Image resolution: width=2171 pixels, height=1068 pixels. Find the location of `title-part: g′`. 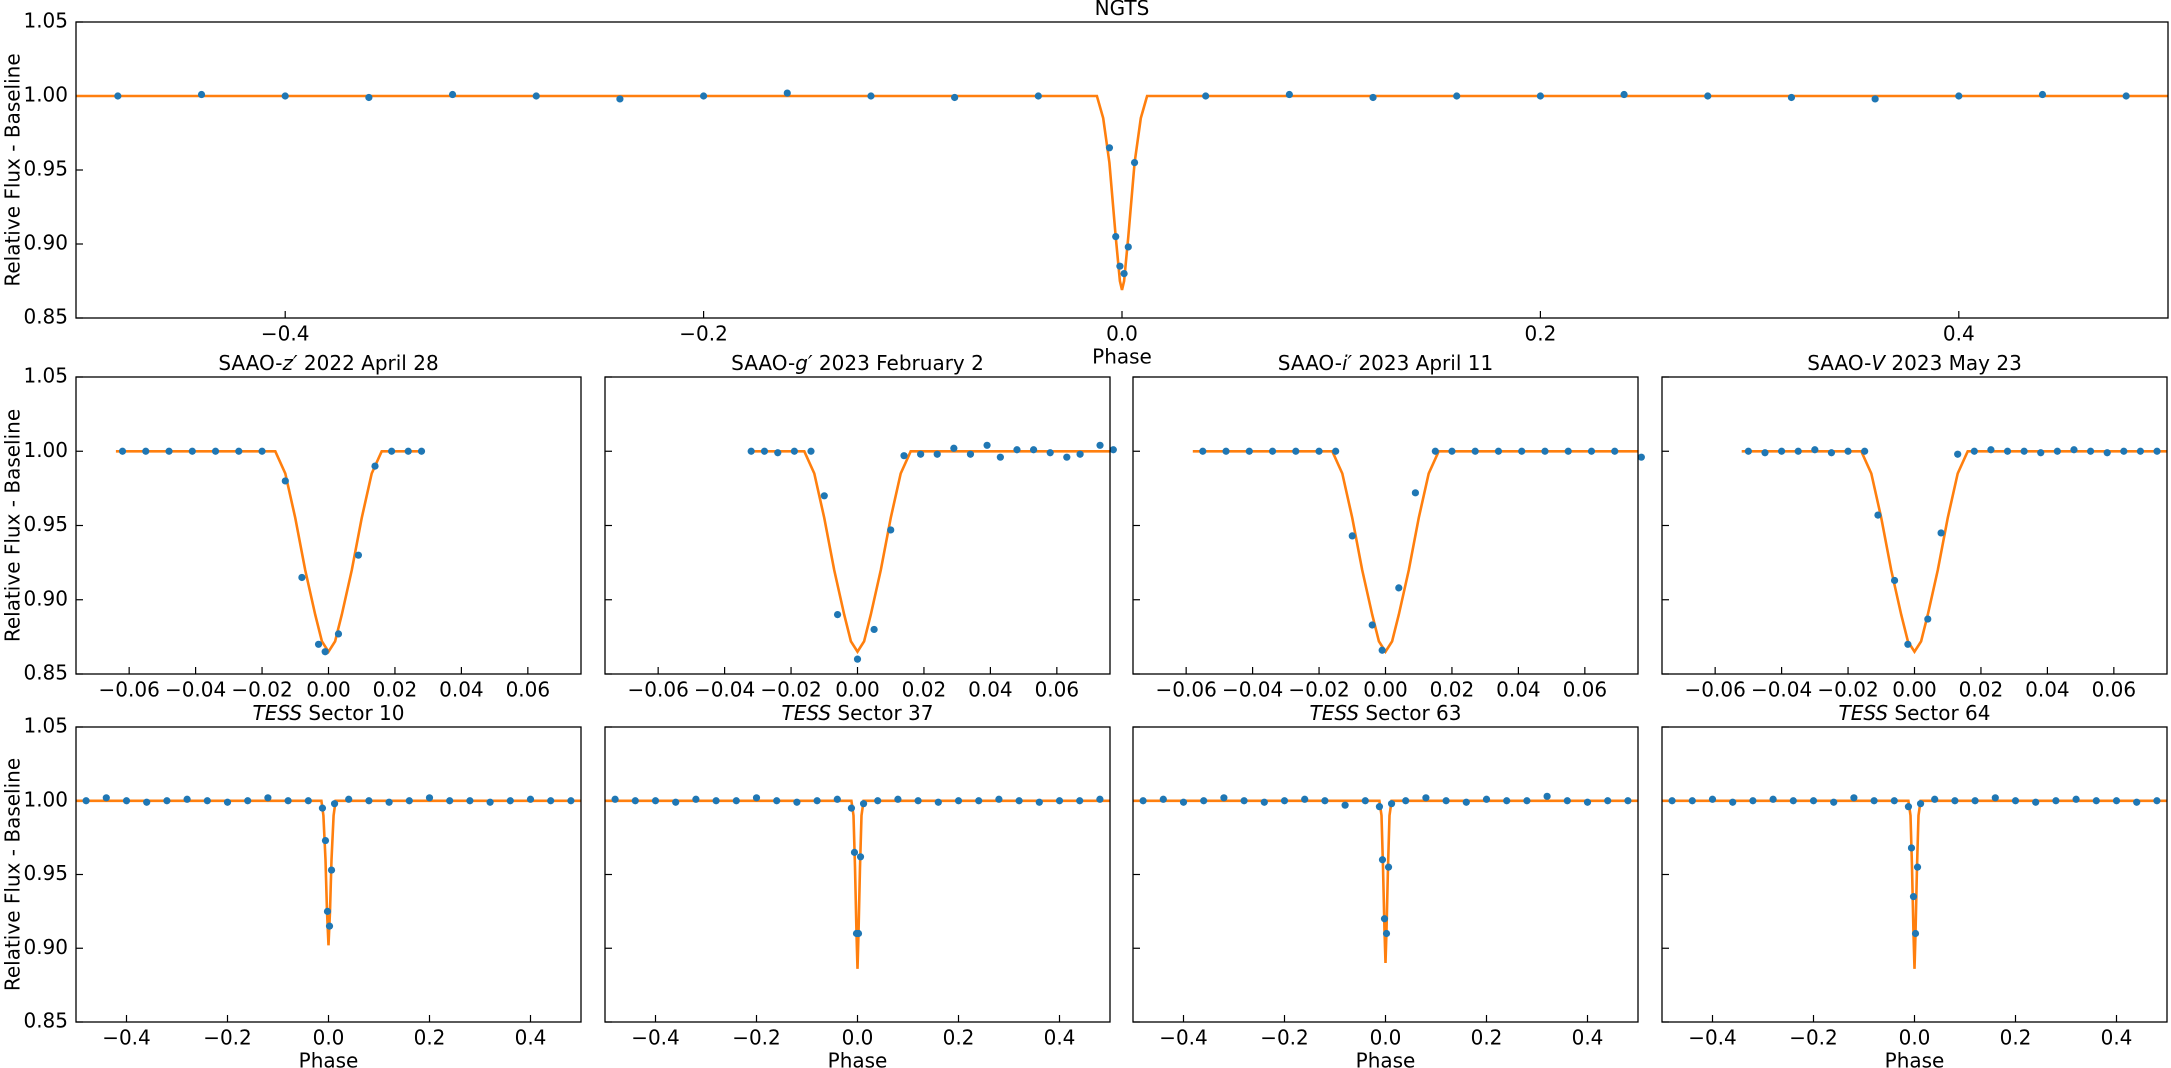

title-part: g′ is located at coordinates (804, 363).